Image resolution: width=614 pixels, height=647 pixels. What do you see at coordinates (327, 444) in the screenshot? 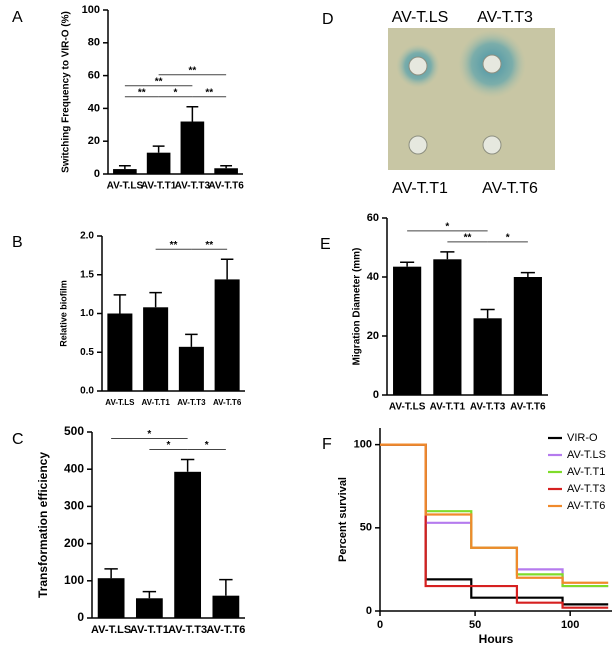
I see `panel-letter: F` at bounding box center [327, 444].